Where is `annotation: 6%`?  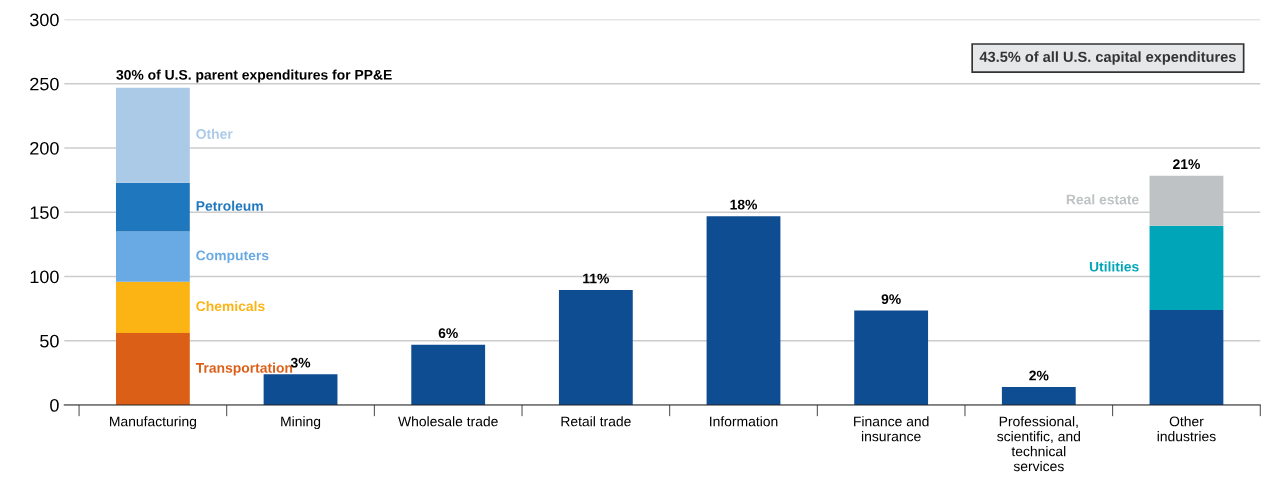
annotation: 6% is located at coordinates (448, 333).